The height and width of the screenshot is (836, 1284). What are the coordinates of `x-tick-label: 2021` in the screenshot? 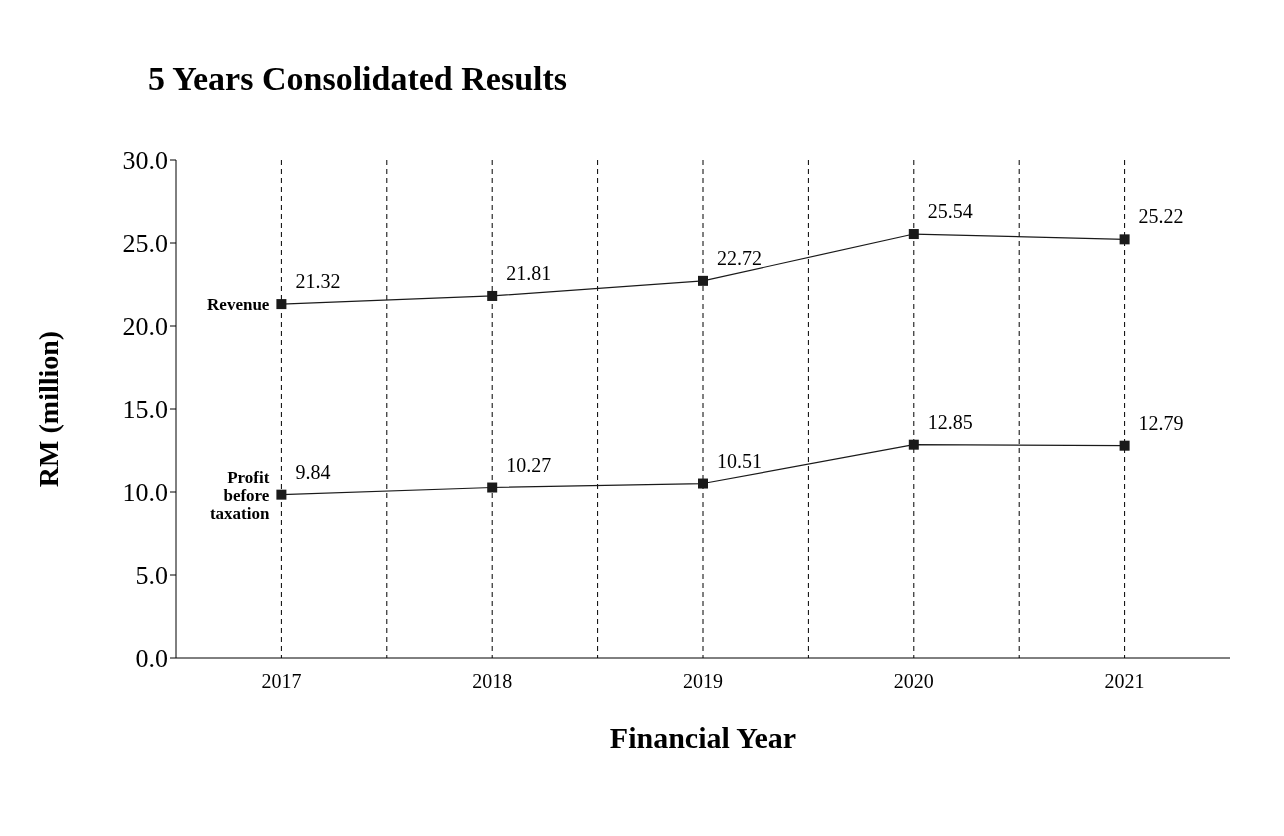 It's located at (1124, 681).